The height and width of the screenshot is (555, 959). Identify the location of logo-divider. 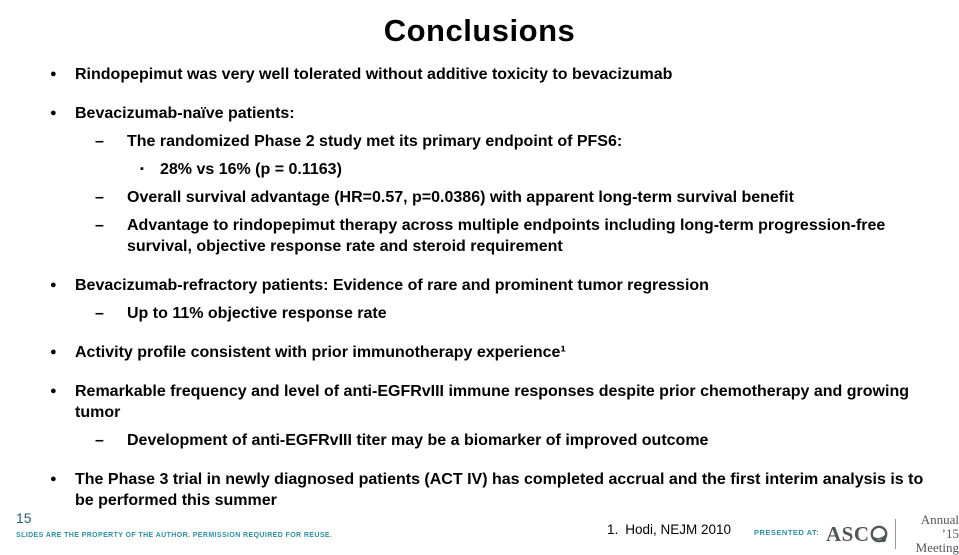
(895, 534).